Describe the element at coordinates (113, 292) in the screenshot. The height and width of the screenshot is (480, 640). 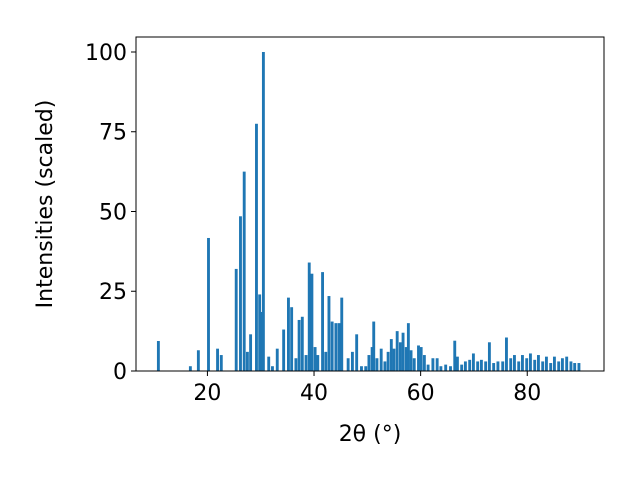
I see `y-tick-label: 25` at that location.